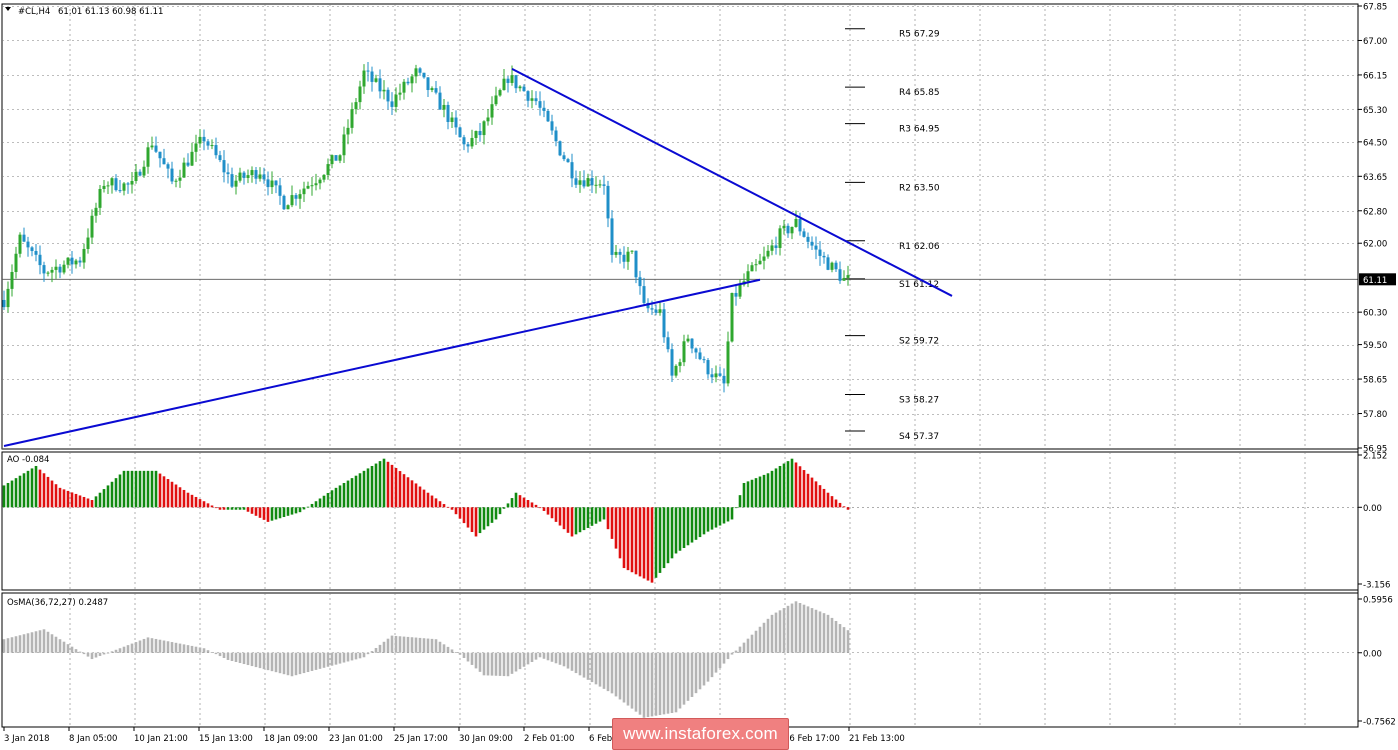 The width and height of the screenshot is (1398, 750). Describe the element at coordinates (291, 739) in the screenshot. I see `time-tick-label: 18 Jan 09:00` at that location.